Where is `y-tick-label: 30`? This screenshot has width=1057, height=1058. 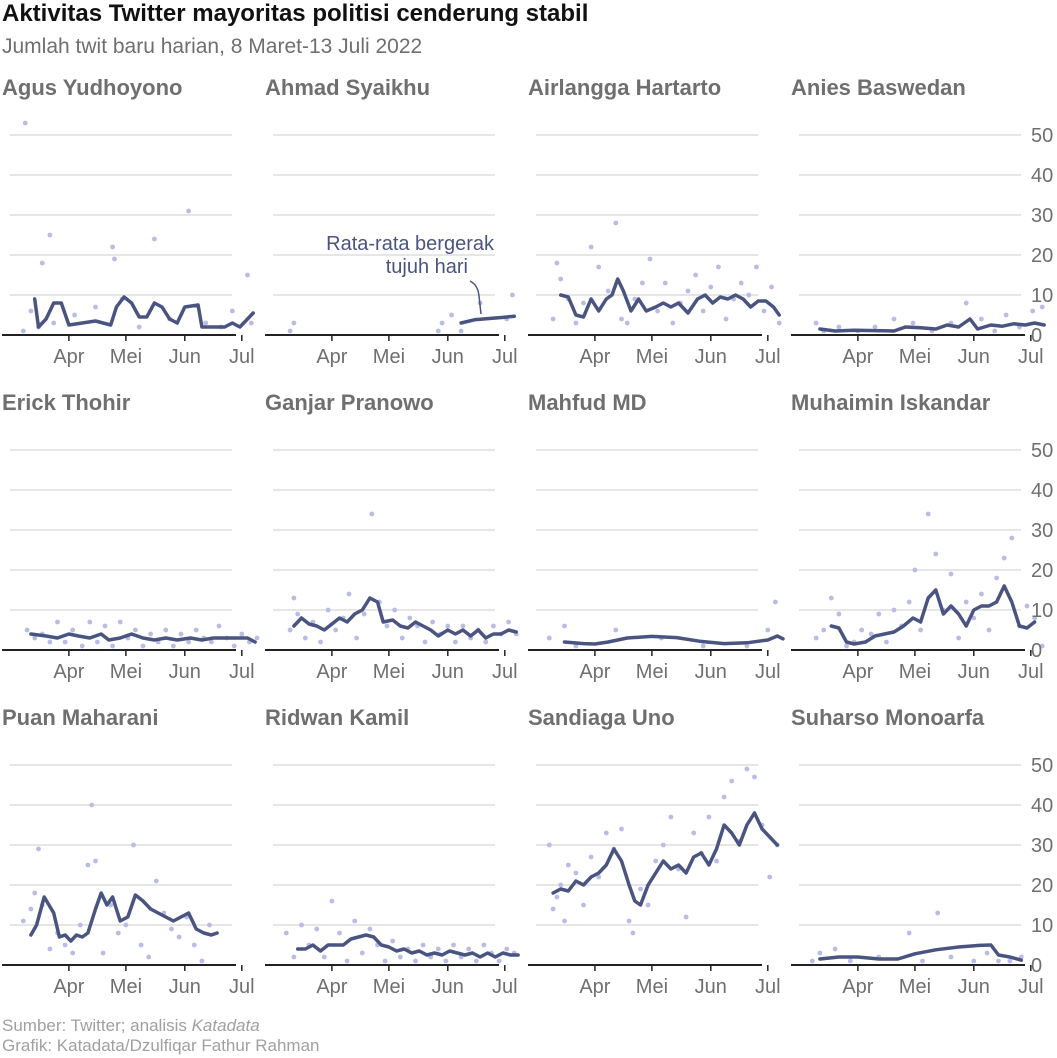 y-tick-label: 30 is located at coordinates (1042, 531).